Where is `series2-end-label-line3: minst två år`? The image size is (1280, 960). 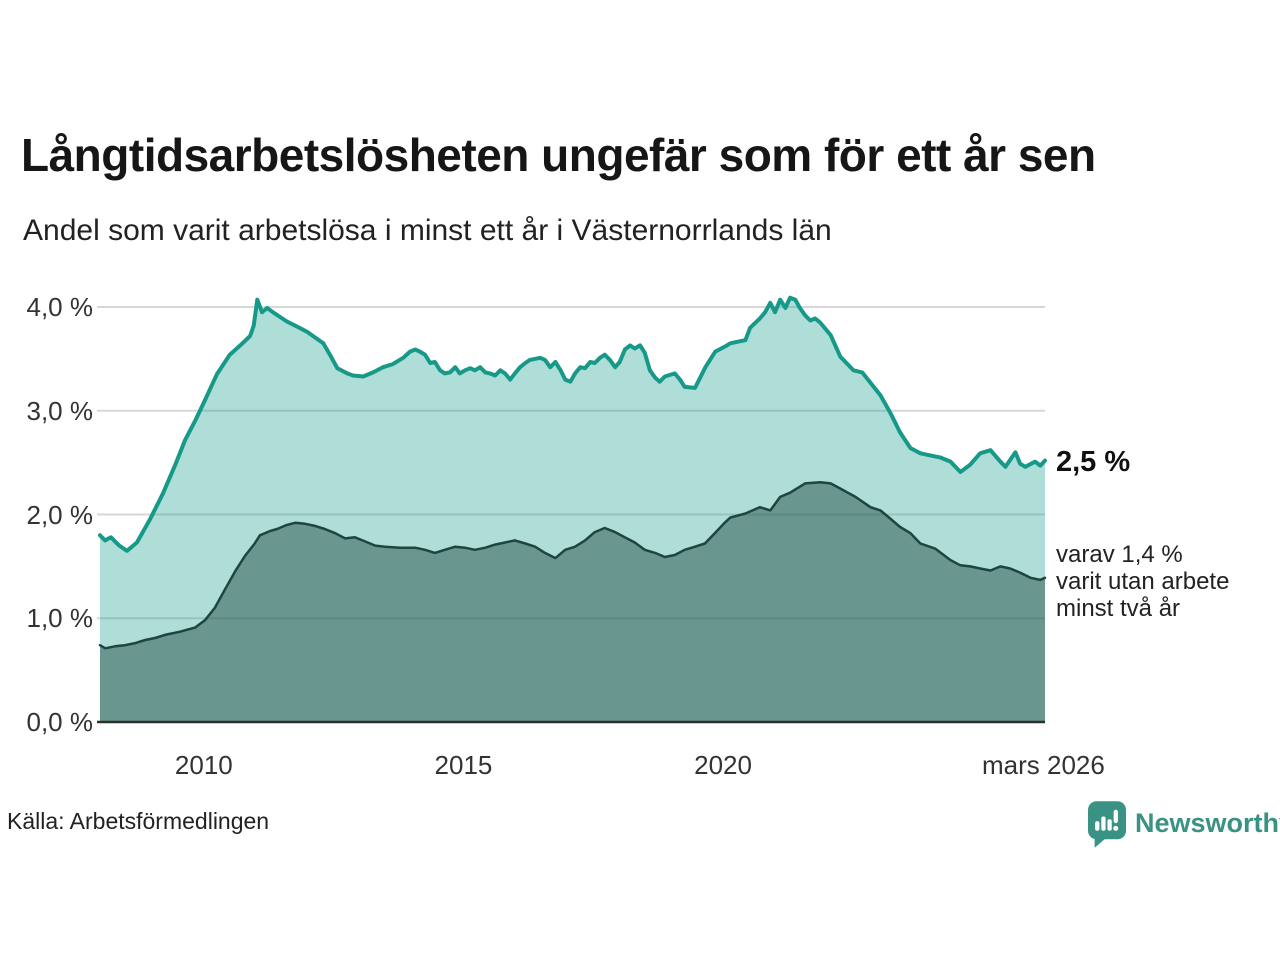
series2-end-label-line3: minst två år is located at coordinates (1118, 608).